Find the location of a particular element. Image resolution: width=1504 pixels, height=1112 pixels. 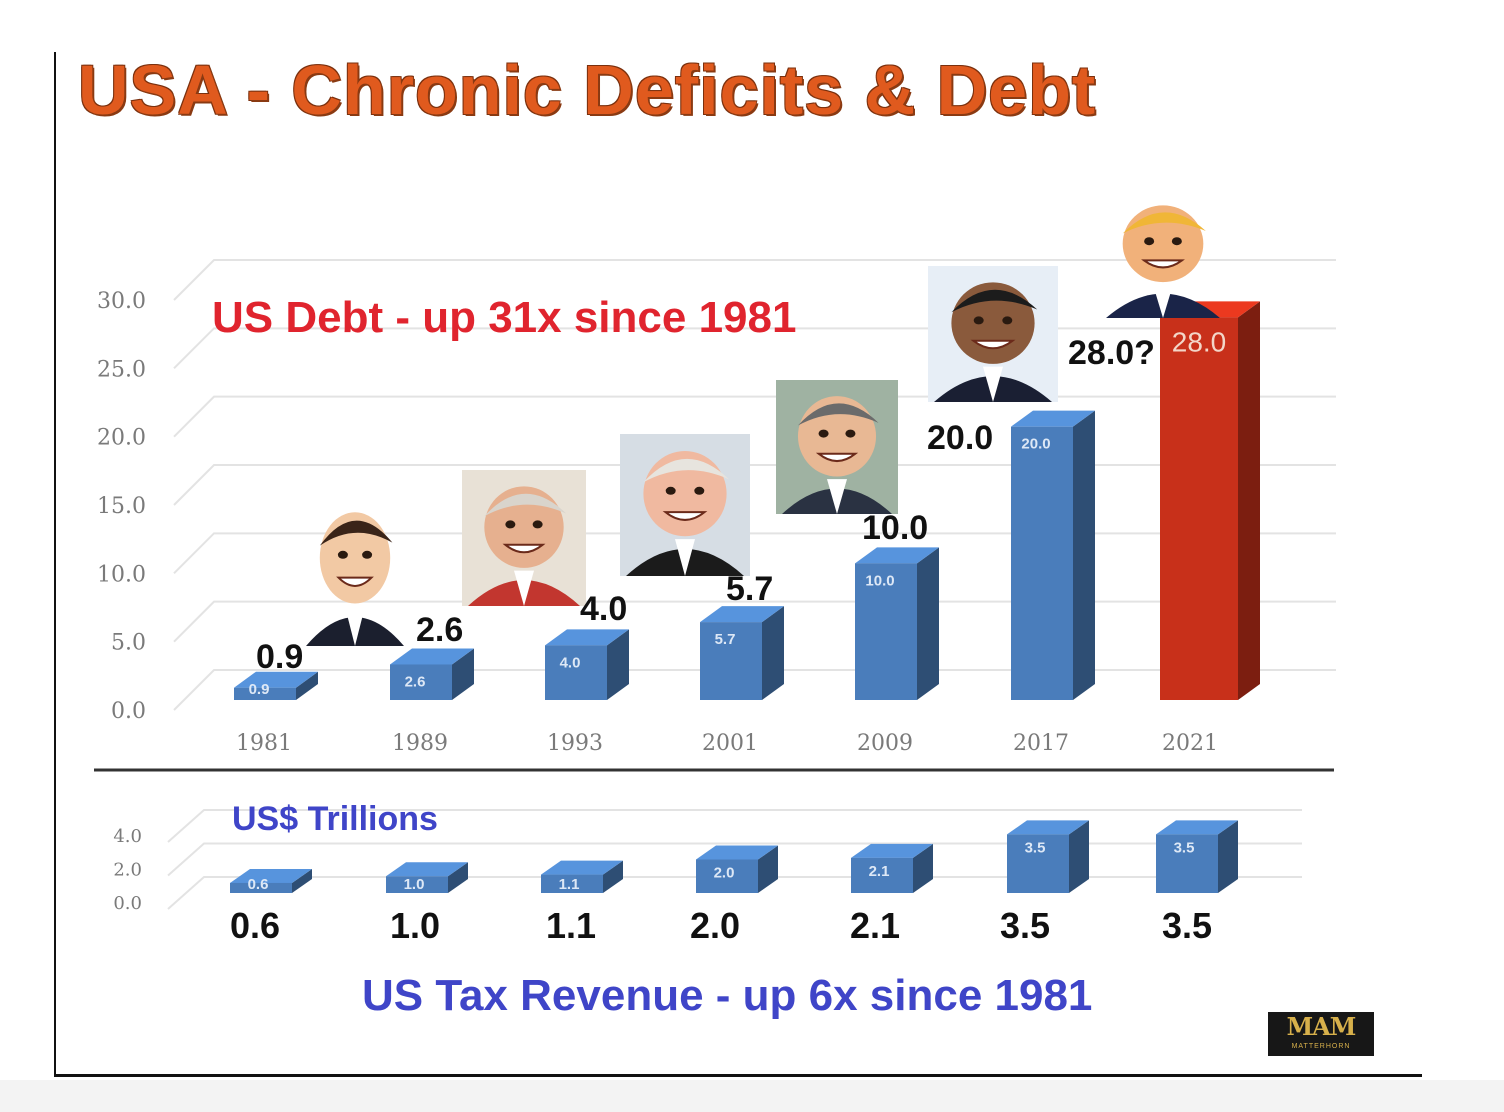

tax-bar-inner-label: 1.1 is located at coordinates (569, 884).